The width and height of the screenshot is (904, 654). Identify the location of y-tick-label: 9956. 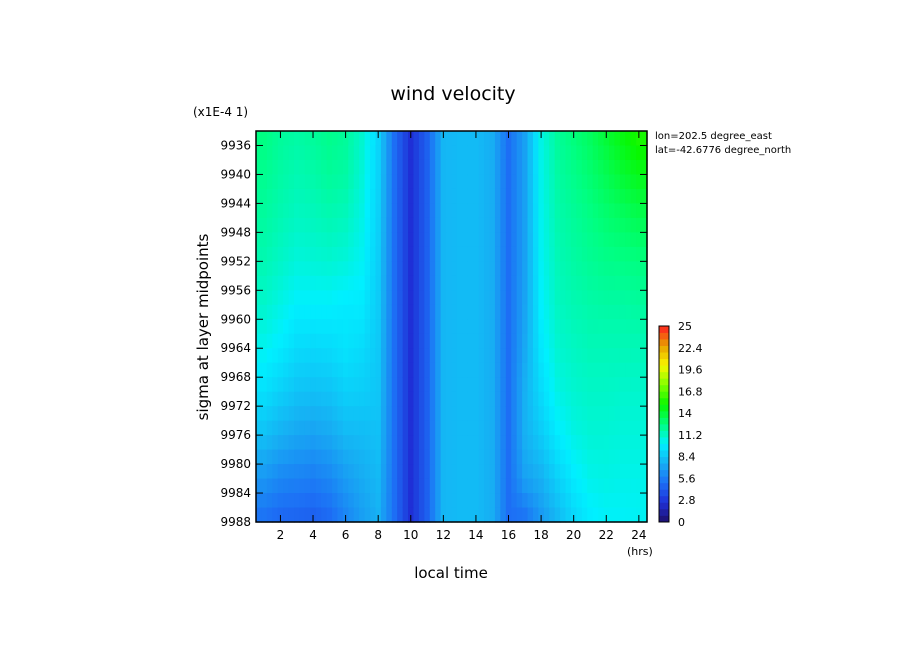
(235, 290).